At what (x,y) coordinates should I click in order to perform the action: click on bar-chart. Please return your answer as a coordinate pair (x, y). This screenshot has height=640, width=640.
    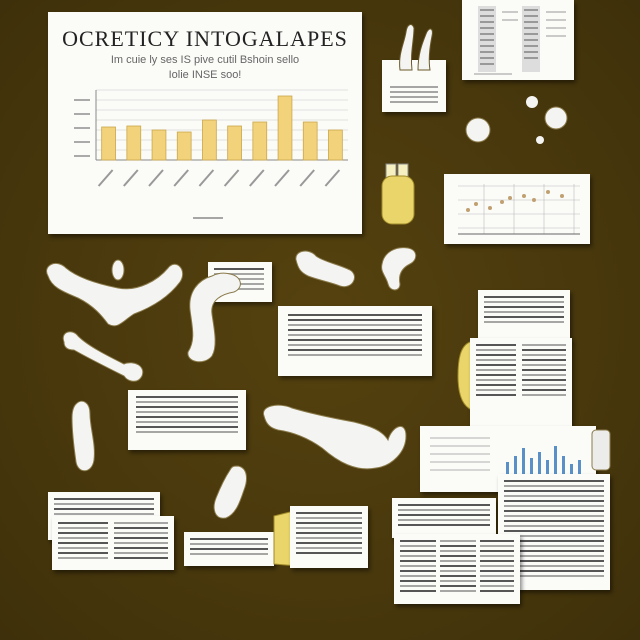
    Looking at the image, I should click on (211, 138).